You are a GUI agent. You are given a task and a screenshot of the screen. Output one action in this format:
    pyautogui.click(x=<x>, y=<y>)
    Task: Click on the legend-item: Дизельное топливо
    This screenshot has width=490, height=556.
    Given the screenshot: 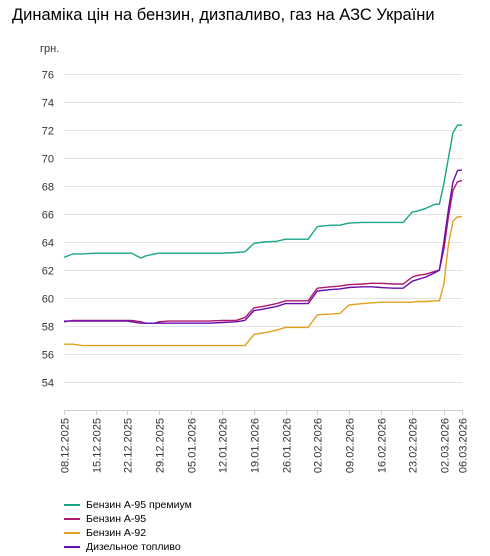 What is the action you would take?
    pyautogui.click(x=128, y=547)
    